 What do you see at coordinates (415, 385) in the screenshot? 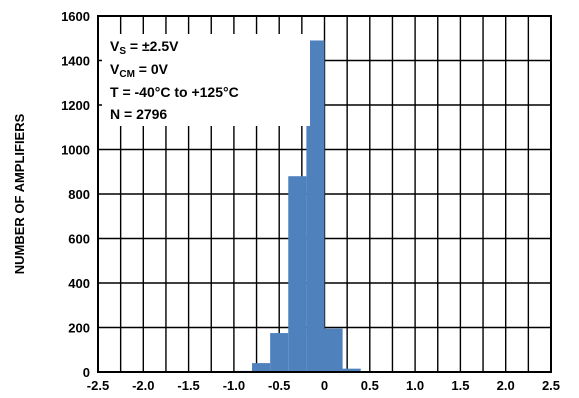
I see `x-tick-label: 1.0` at bounding box center [415, 385].